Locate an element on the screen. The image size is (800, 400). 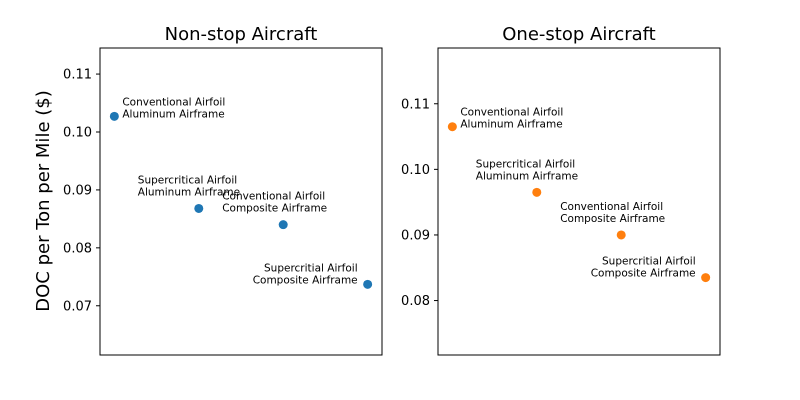
chart-title: Non-stop Aircraft is located at coordinates (241, 34).